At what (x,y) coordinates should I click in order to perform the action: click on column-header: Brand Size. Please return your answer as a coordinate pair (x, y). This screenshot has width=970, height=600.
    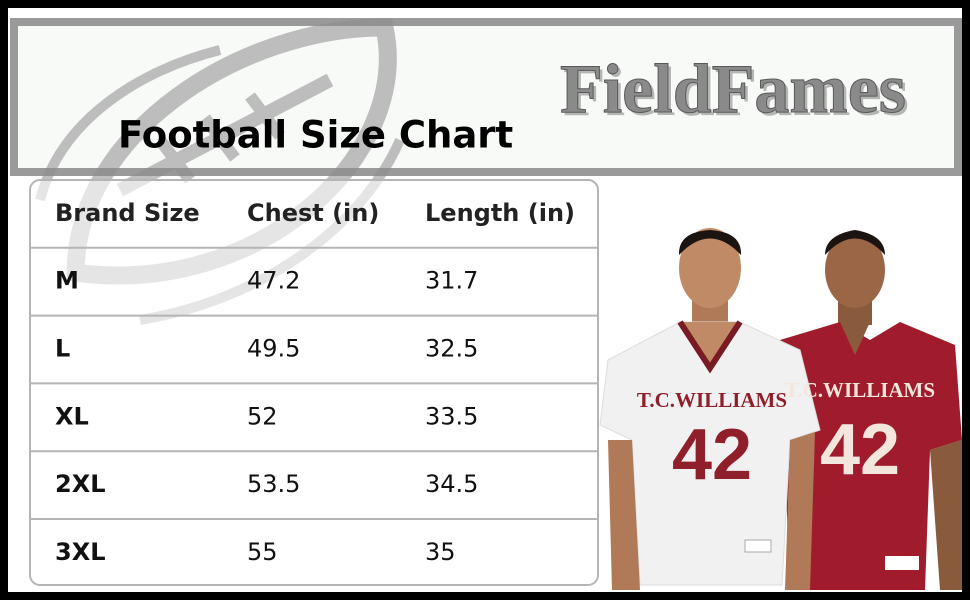
    Looking at the image, I should click on (127, 213).